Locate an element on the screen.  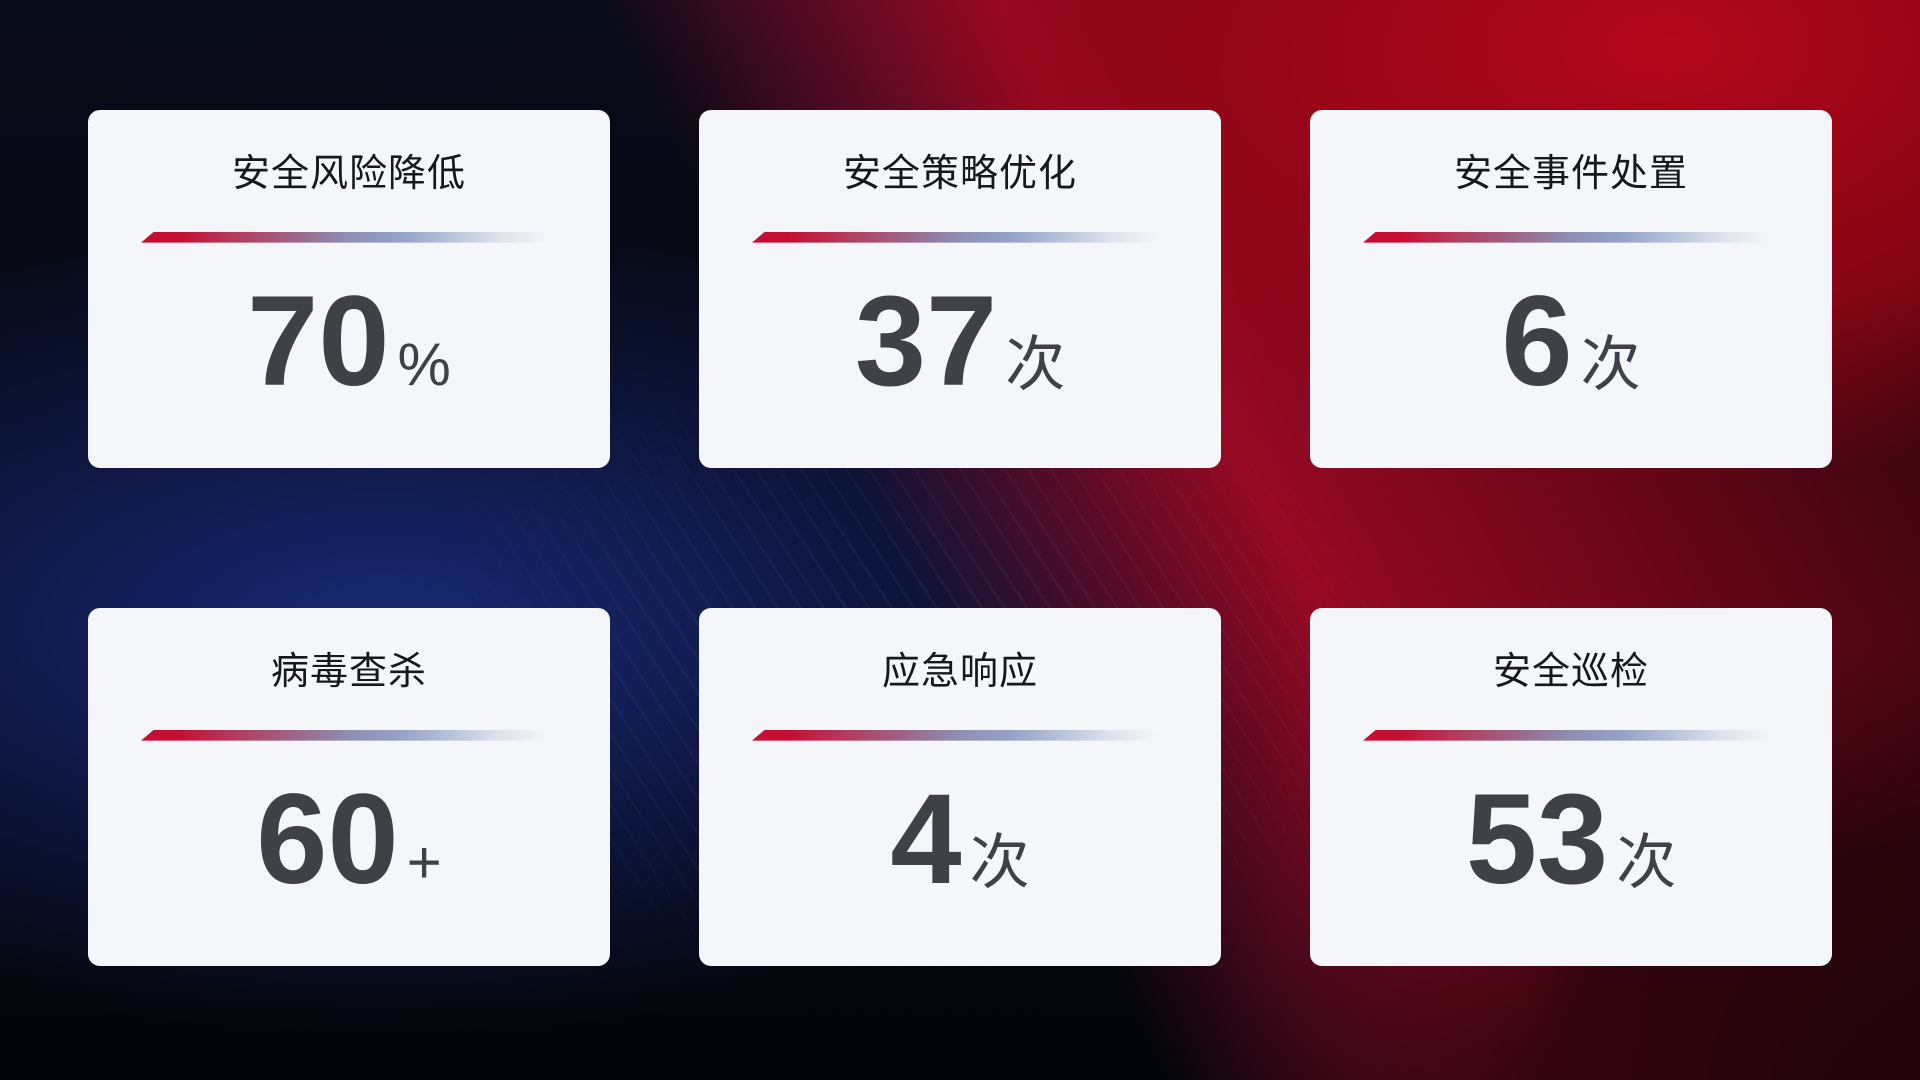
stat-card-virus-scan: 病毒查杀 60 + is located at coordinates (349, 787).